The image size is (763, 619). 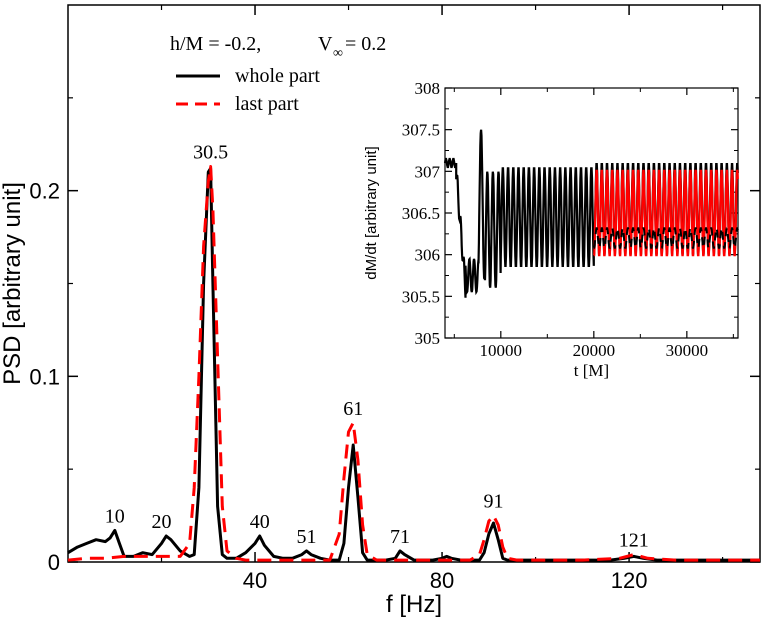 What do you see at coordinates (421, 296) in the screenshot?
I see `inset-y-tick-label: 305.5` at bounding box center [421, 296].